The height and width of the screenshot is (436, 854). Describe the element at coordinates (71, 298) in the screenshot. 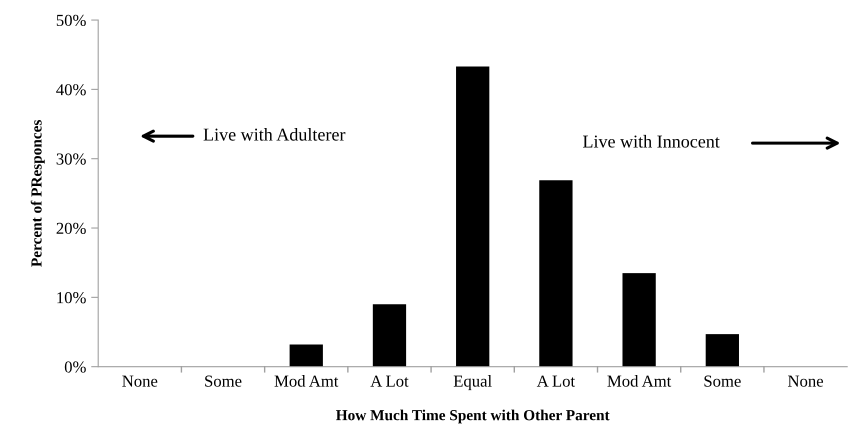

I see `y-tick-label: 10%` at that location.